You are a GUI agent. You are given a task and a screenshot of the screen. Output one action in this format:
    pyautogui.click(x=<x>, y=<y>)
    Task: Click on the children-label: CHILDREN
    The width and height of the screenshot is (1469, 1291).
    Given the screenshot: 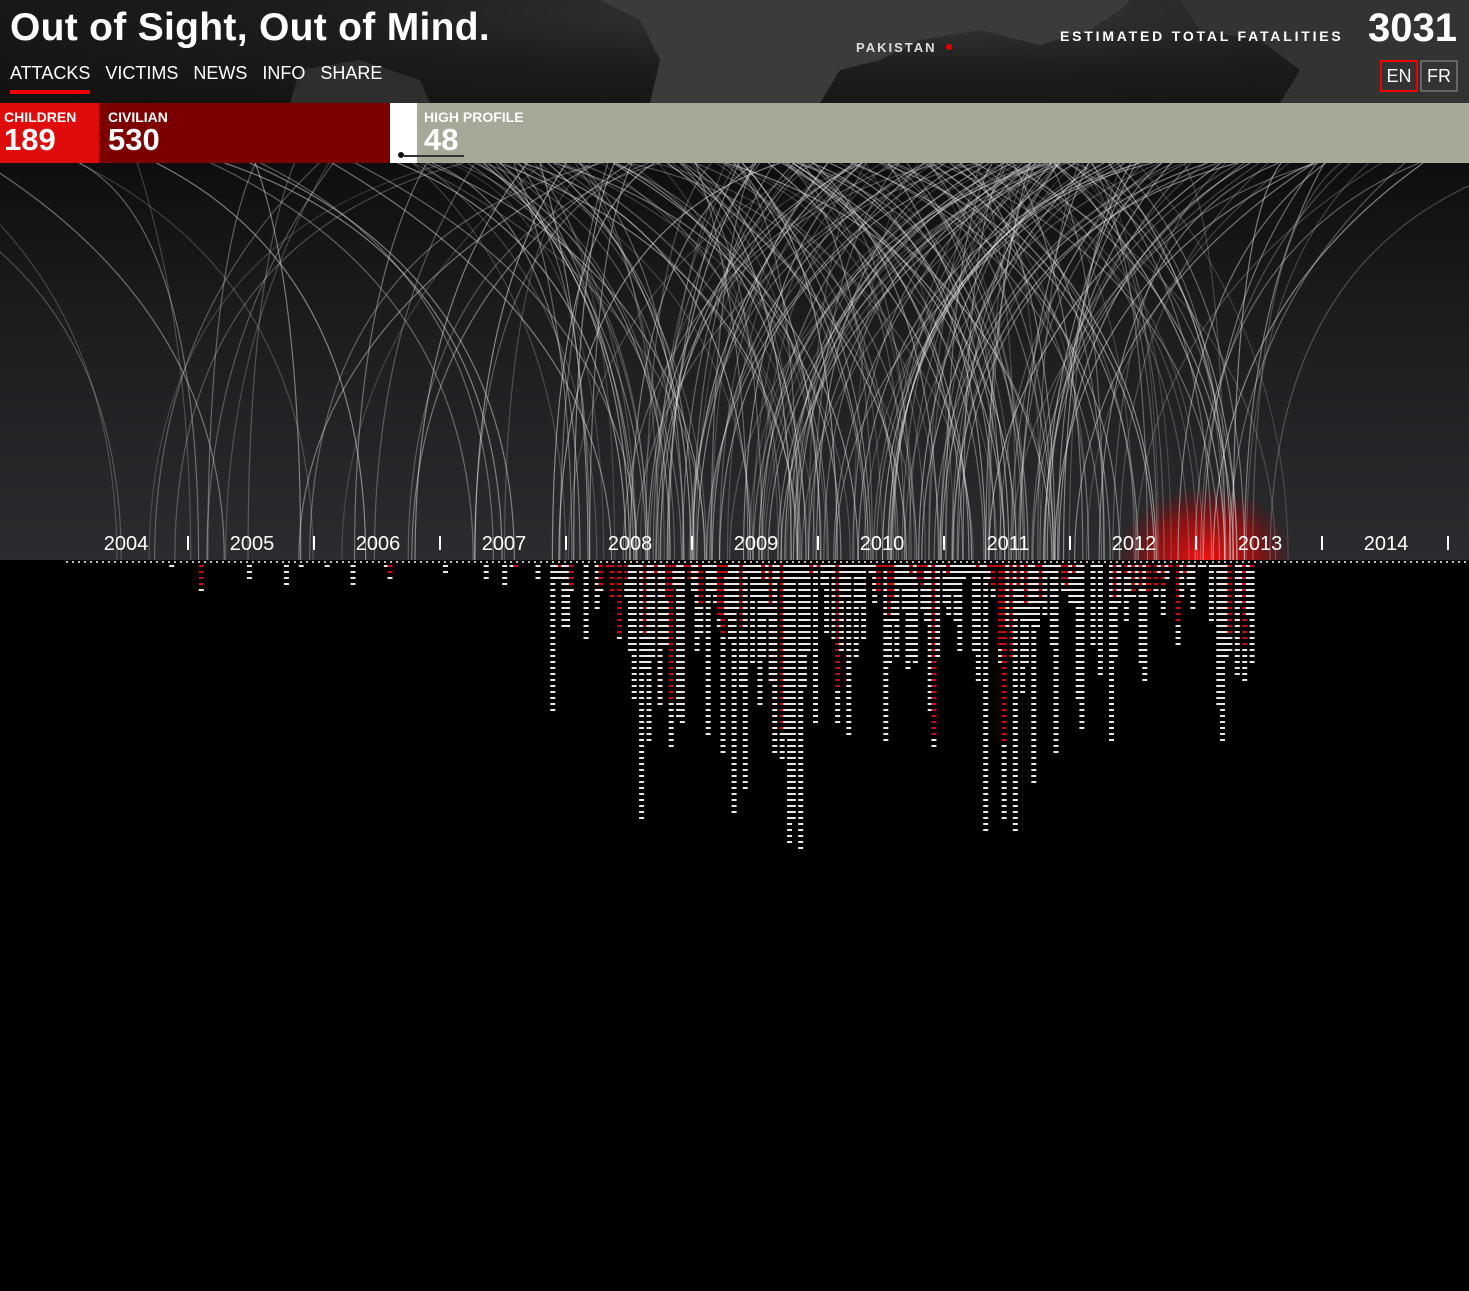 What is the action you would take?
    pyautogui.click(x=40, y=117)
    